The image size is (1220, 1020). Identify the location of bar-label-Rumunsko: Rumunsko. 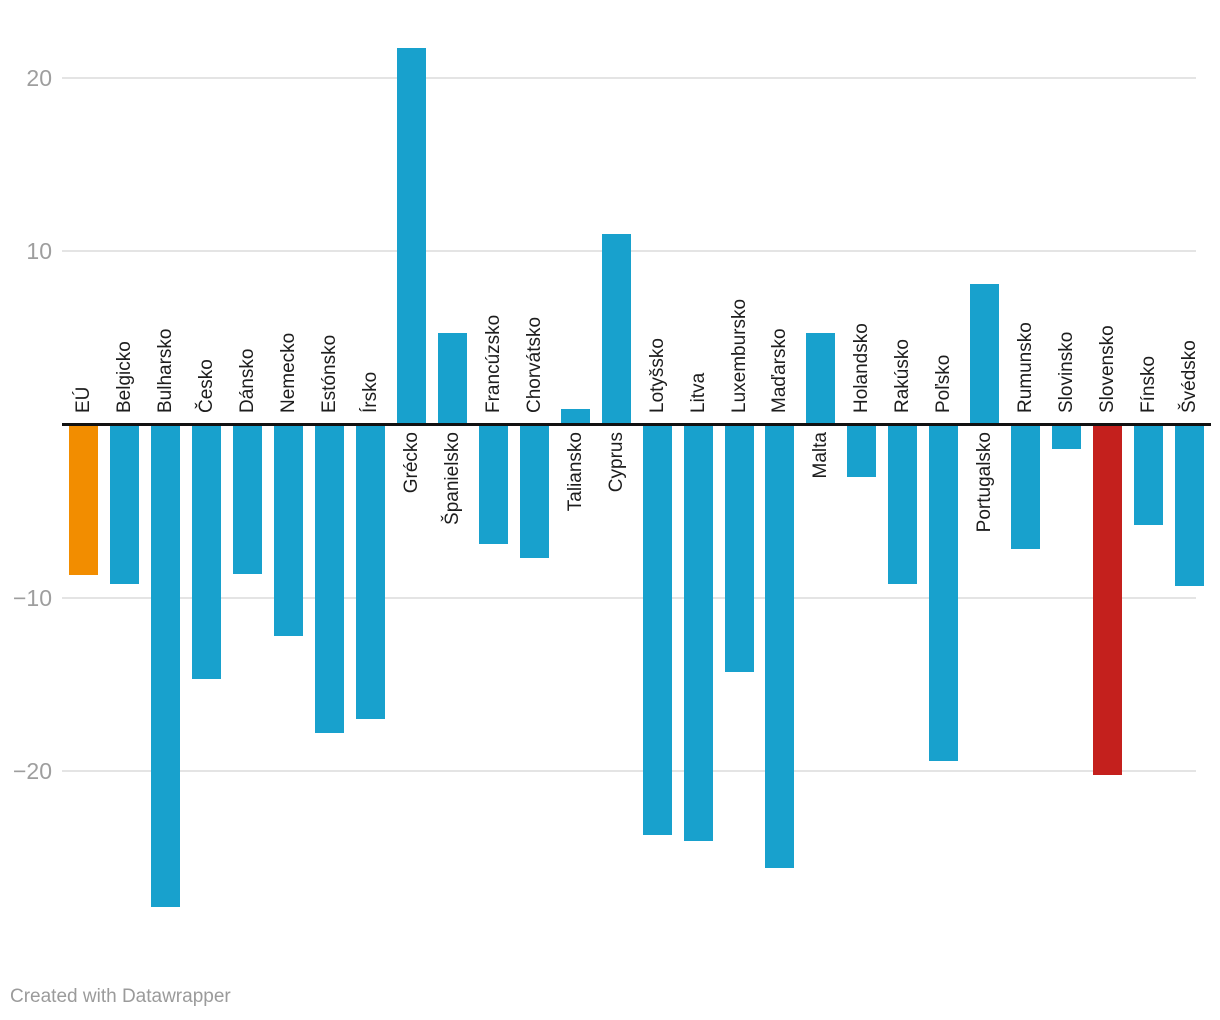
(1026, 367).